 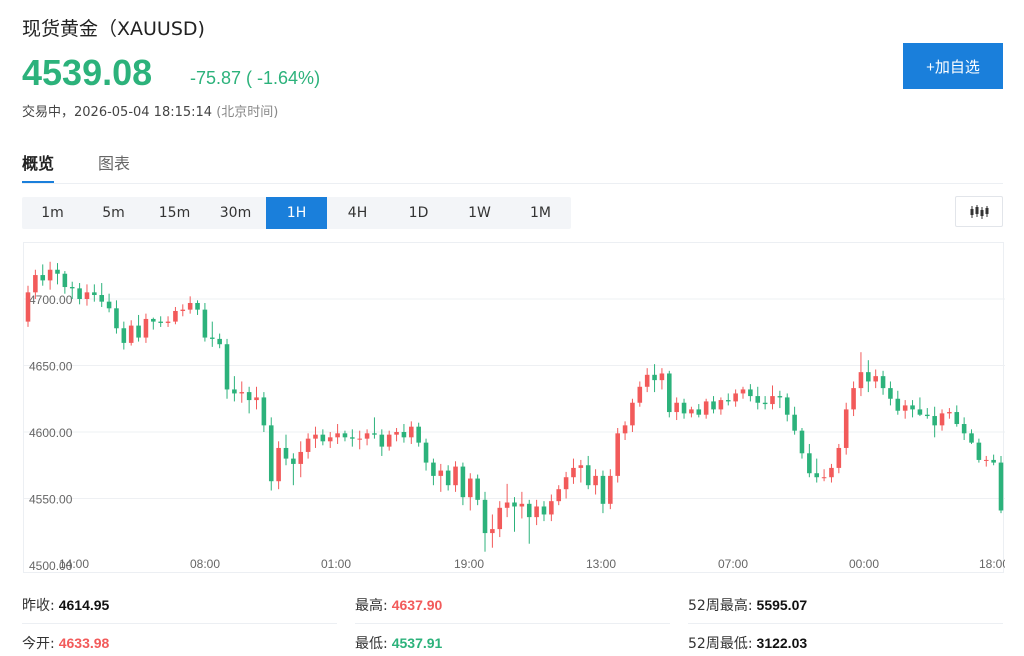 What do you see at coordinates (52, 213) in the screenshot?
I see `period-1m: 1m` at bounding box center [52, 213].